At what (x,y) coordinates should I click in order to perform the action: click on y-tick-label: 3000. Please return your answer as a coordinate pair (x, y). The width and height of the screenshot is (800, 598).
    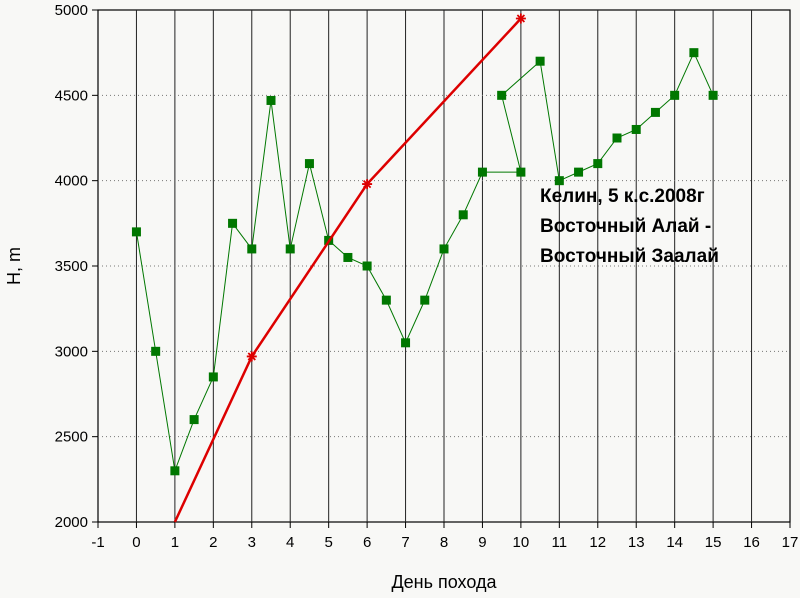
    Looking at the image, I should click on (71, 351).